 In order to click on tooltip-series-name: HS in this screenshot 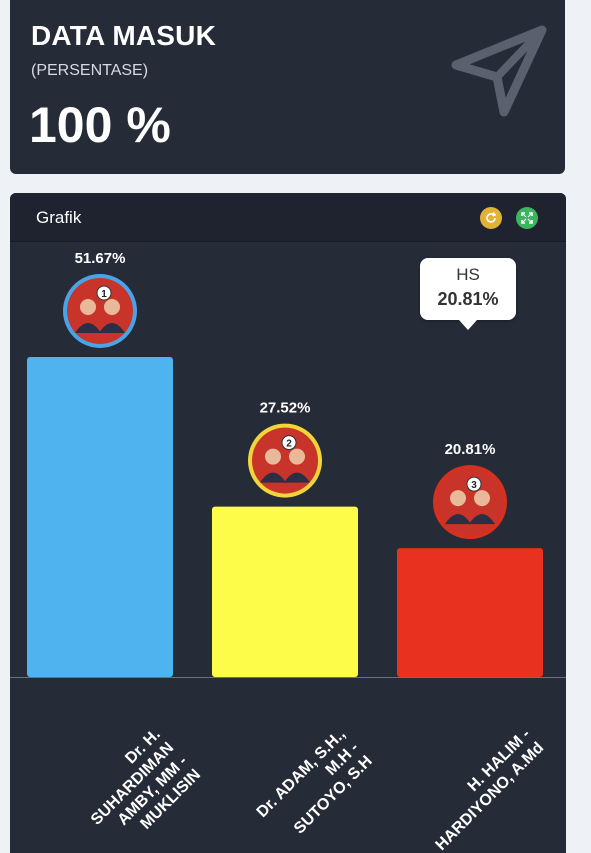, I will do `click(468, 274)`.